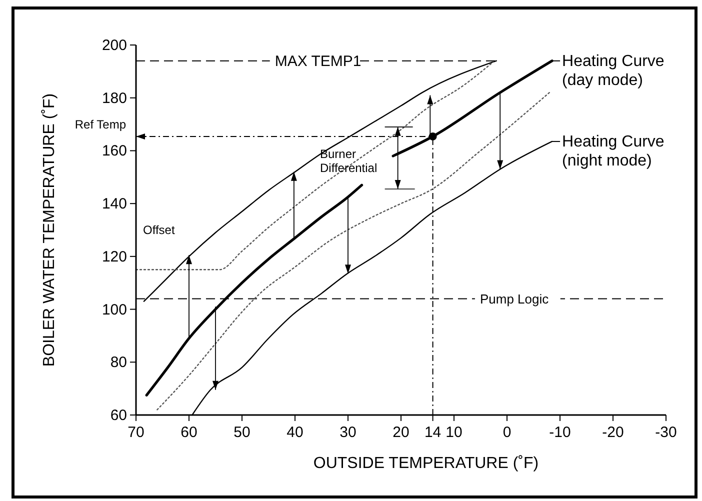  Describe the element at coordinates (189, 432) in the screenshot. I see `x-tick-label: 60` at that location.